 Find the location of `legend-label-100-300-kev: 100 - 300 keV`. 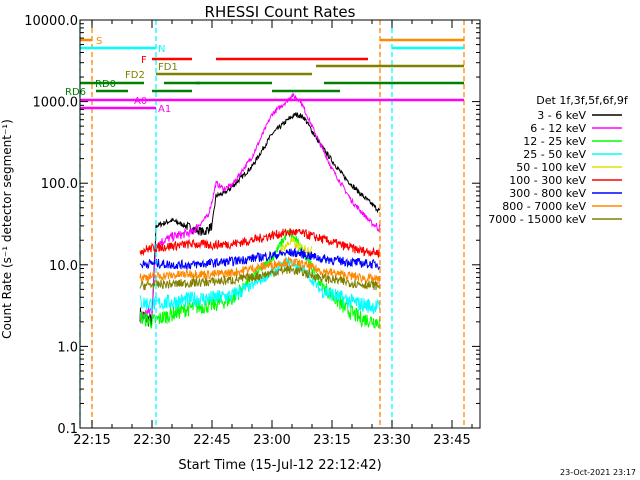

legend-label-100-300-kev: 100 - 300 keV is located at coordinates (547, 180).